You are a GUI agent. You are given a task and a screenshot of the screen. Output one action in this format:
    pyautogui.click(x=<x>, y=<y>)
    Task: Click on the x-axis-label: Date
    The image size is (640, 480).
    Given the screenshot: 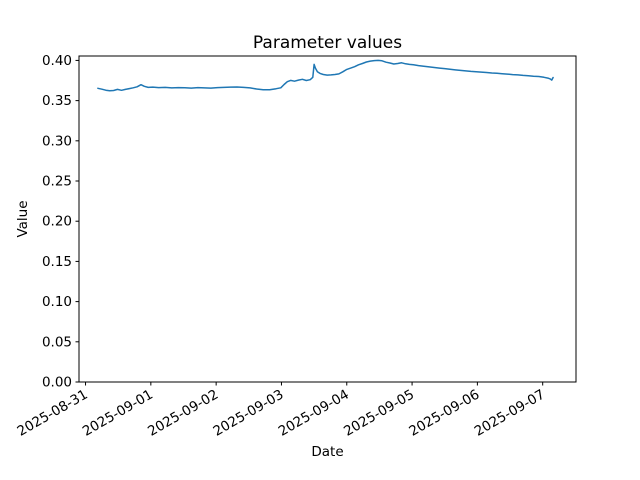 What is the action you would take?
    pyautogui.click(x=327, y=452)
    